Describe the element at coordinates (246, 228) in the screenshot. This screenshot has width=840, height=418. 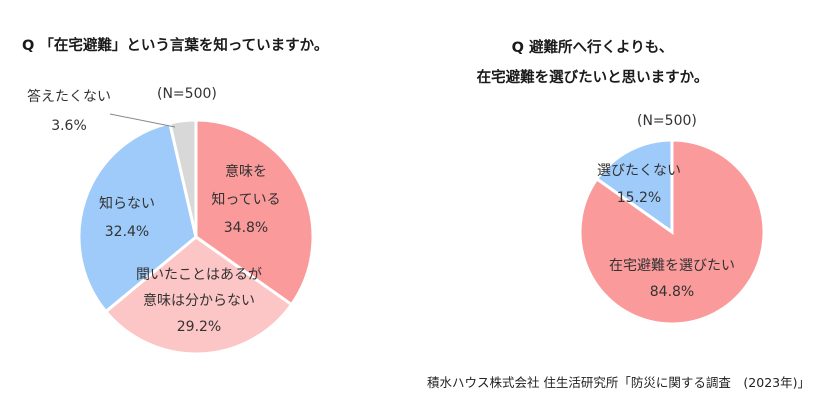
I see `chart1-slice-0-value: 34.8%` at that location.